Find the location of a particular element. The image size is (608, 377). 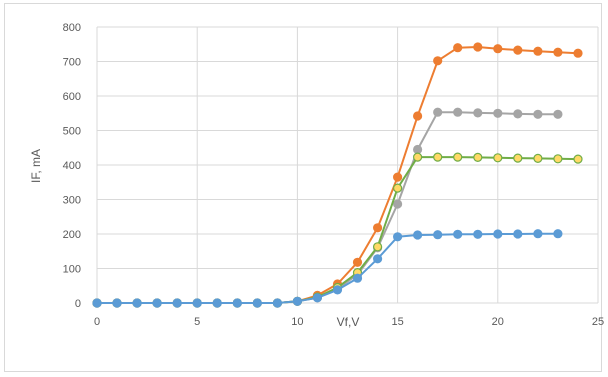

x-tick-label: 15 is located at coordinates (397, 322).